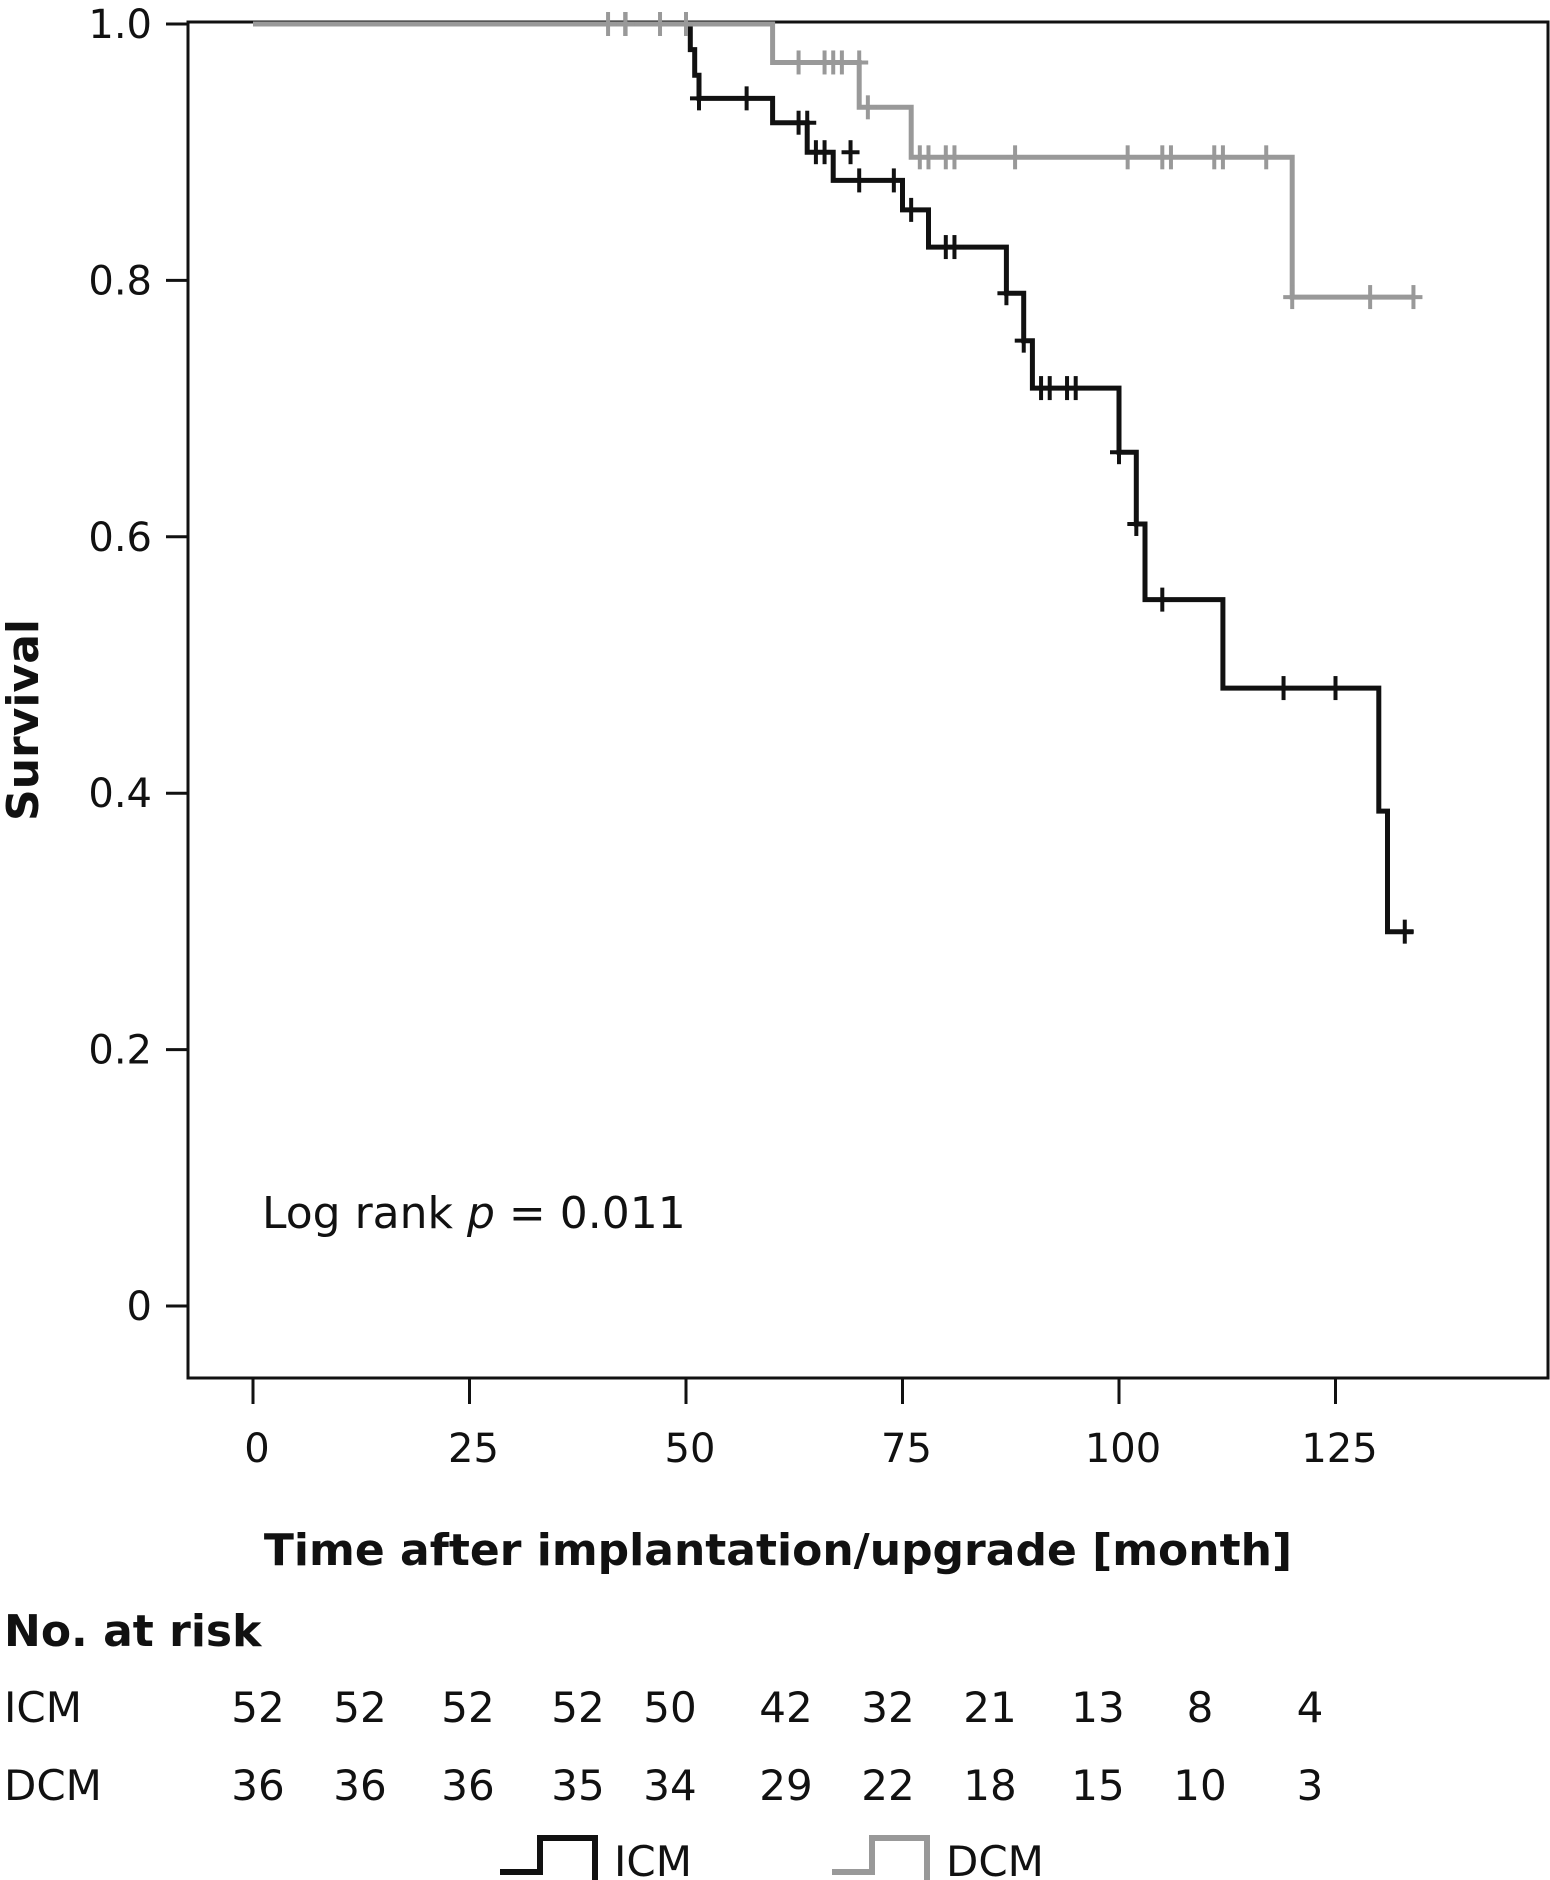 The width and height of the screenshot is (1550, 1880). What do you see at coordinates (120, 1051) in the screenshot?
I see `y-tick-label: 0.2` at bounding box center [120, 1051].